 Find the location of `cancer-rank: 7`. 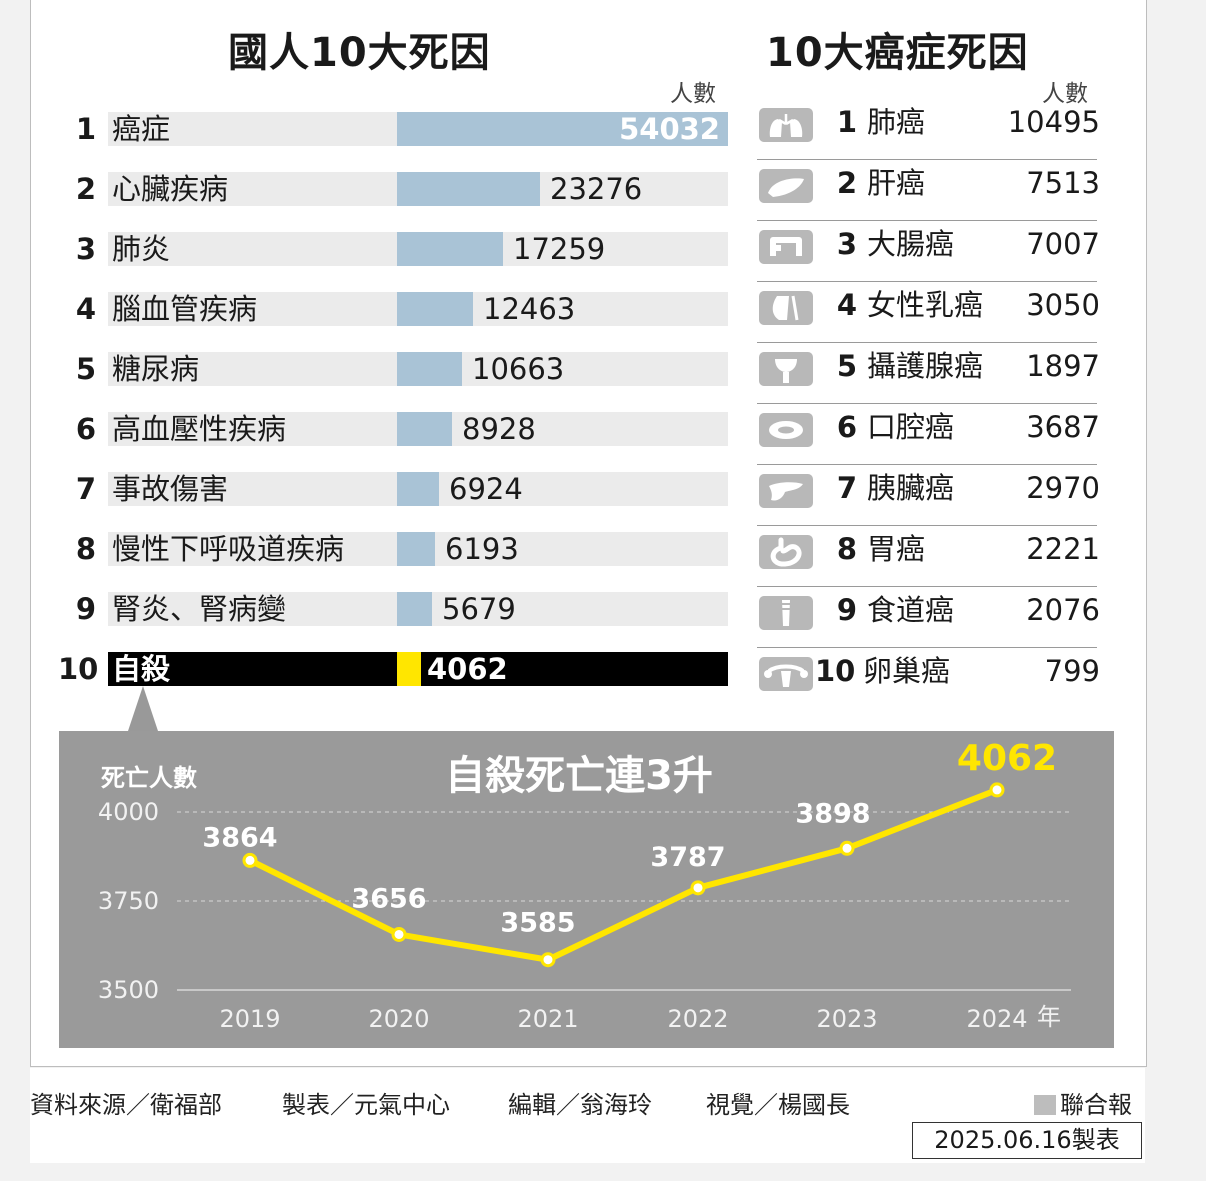

cancer-rank: 7 is located at coordinates (846, 488).